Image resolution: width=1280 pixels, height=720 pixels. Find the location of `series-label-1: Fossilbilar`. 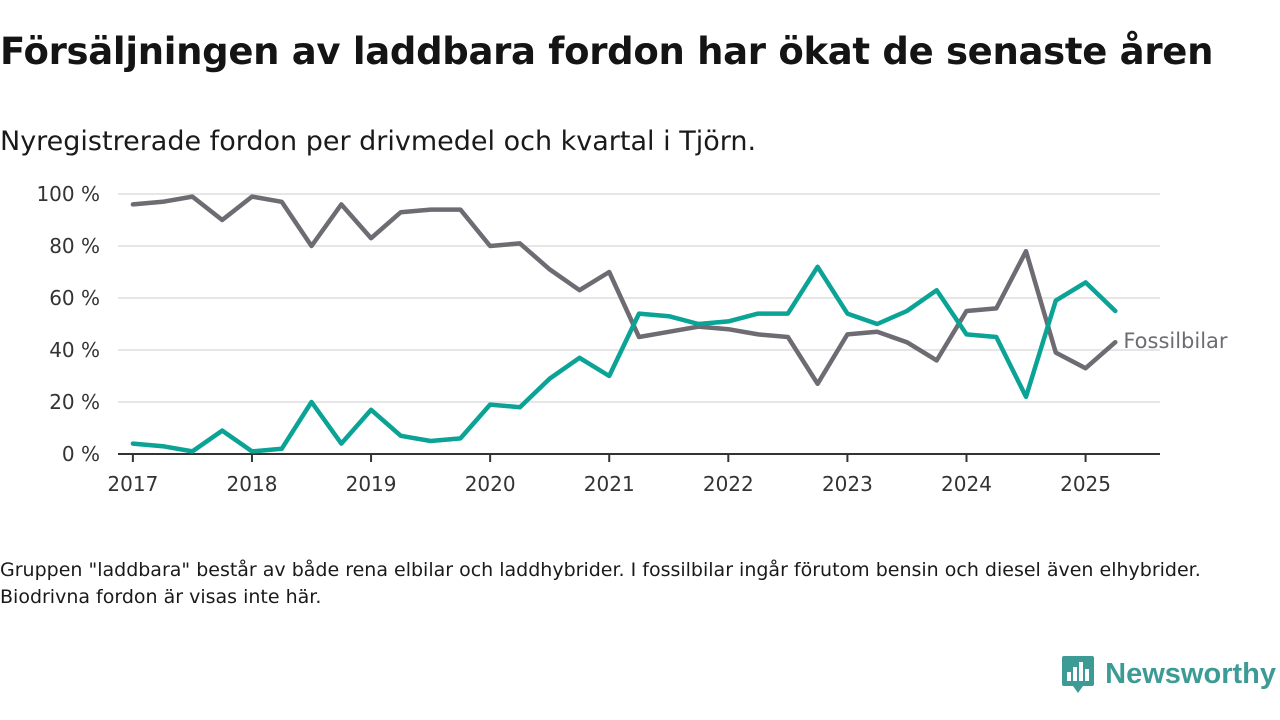

series-label-1: Fossilbilar is located at coordinates (1175, 341).